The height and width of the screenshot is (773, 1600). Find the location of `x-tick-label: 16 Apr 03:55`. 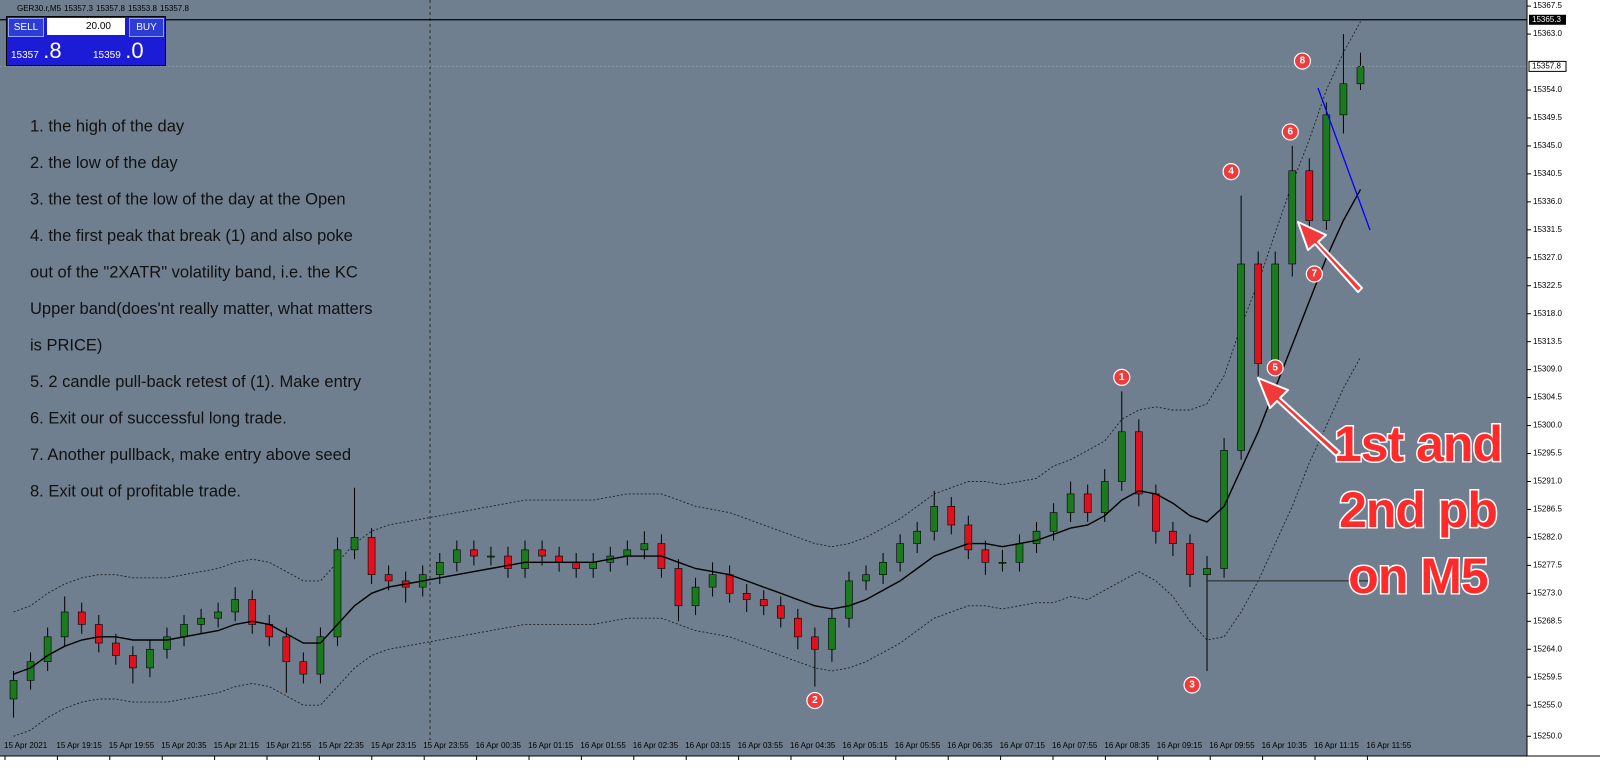

x-tick-label: 16 Apr 03:55 is located at coordinates (761, 745).